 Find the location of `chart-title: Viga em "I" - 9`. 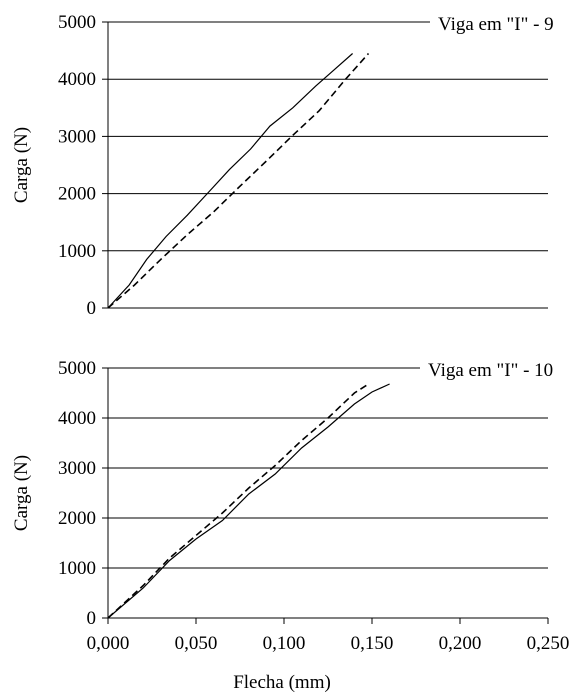

chart-title: Viga em "I" - 9 is located at coordinates (496, 24).